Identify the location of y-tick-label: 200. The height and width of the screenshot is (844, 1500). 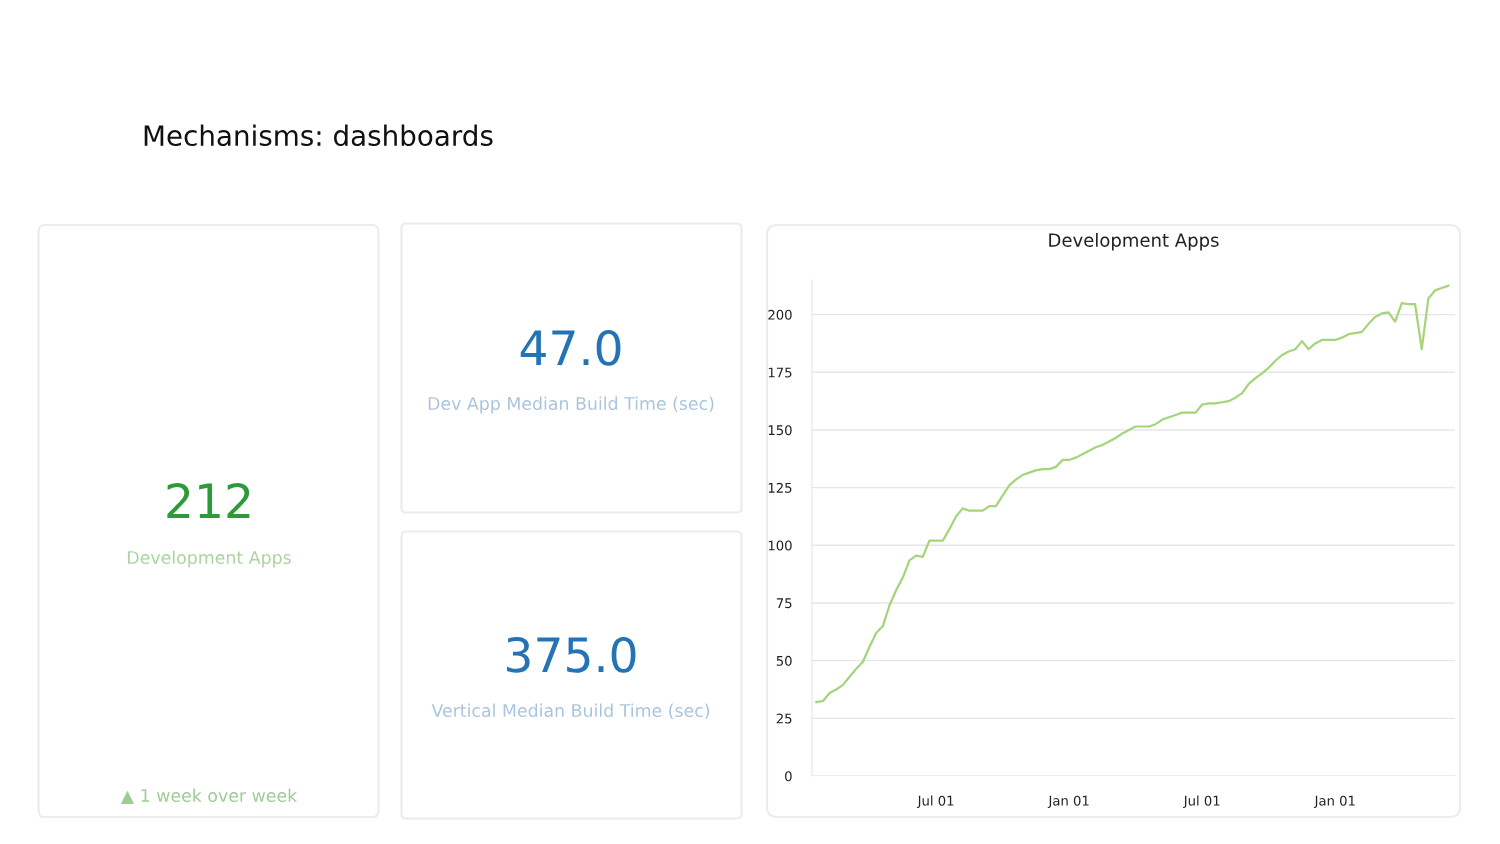
(780, 314).